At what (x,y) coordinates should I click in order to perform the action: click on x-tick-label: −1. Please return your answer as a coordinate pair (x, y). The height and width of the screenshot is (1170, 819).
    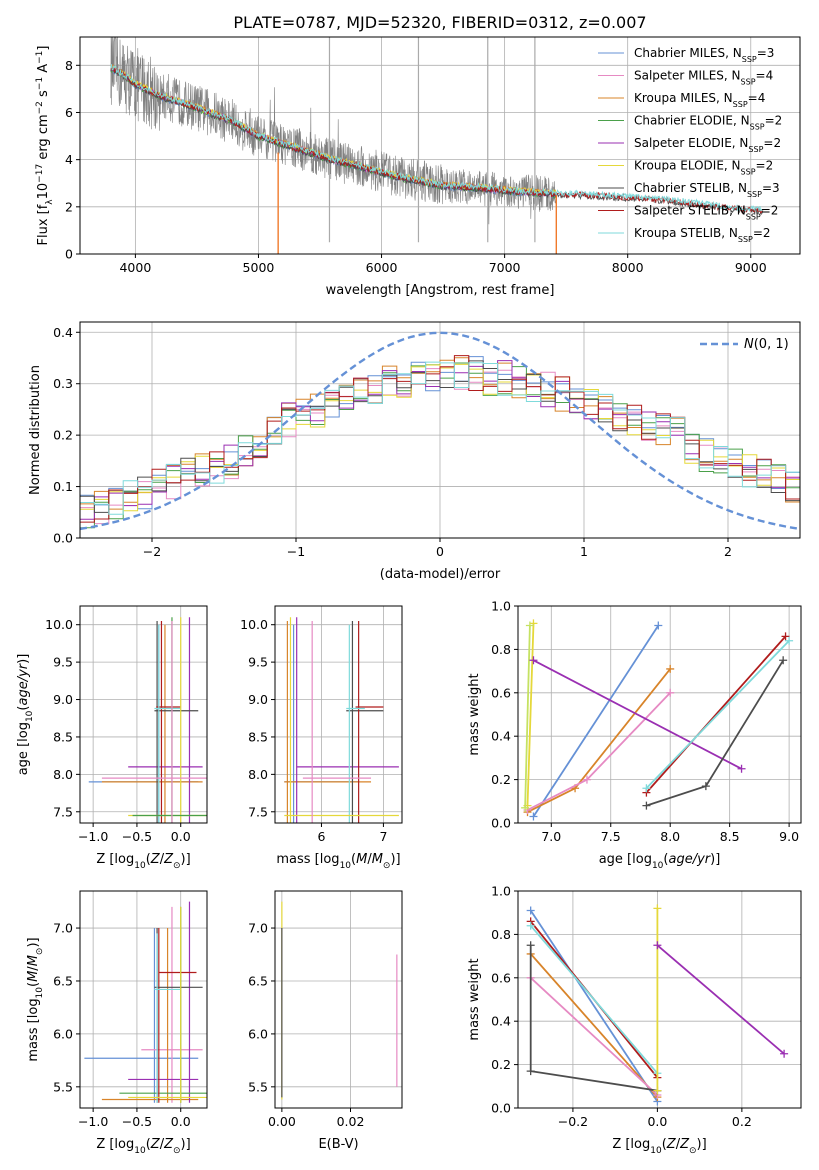
    Looking at the image, I should click on (296, 551).